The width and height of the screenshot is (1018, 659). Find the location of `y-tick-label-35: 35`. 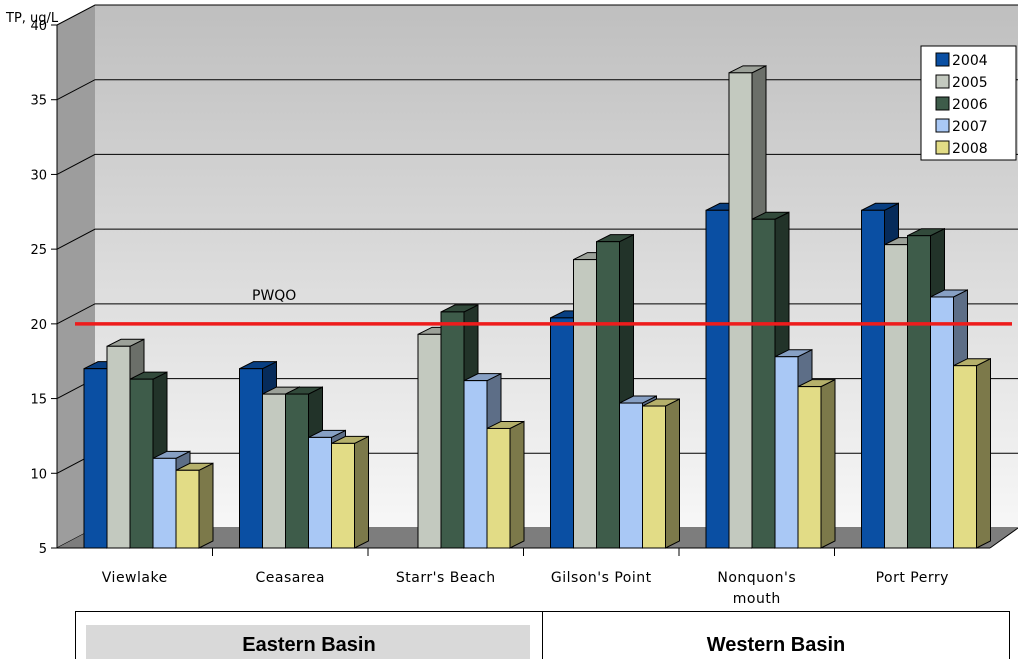

y-tick-label-35: 35 is located at coordinates (38, 101).